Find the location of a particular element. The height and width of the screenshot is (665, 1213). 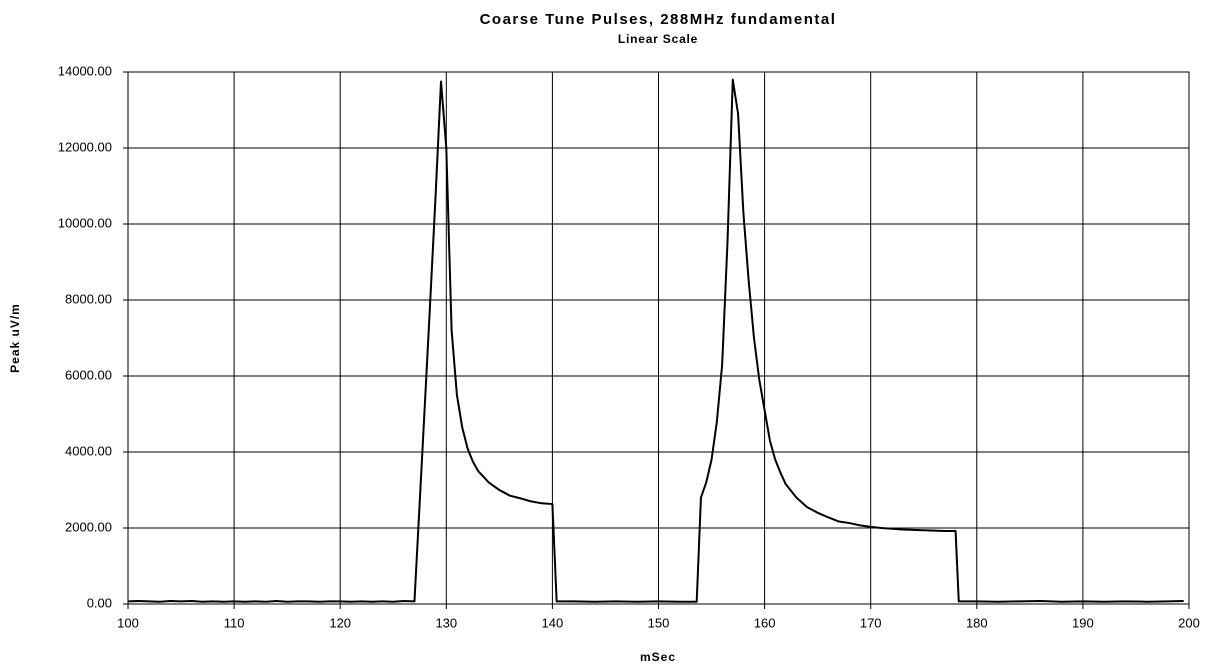

x-tick-label: 120 is located at coordinates (340, 622).